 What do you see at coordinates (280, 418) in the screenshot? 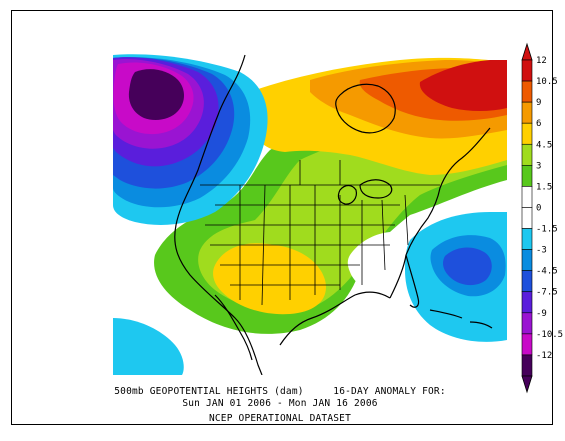
I see `caption-line-3: NCEP OPERATIONAL DATASET` at bounding box center [280, 418].